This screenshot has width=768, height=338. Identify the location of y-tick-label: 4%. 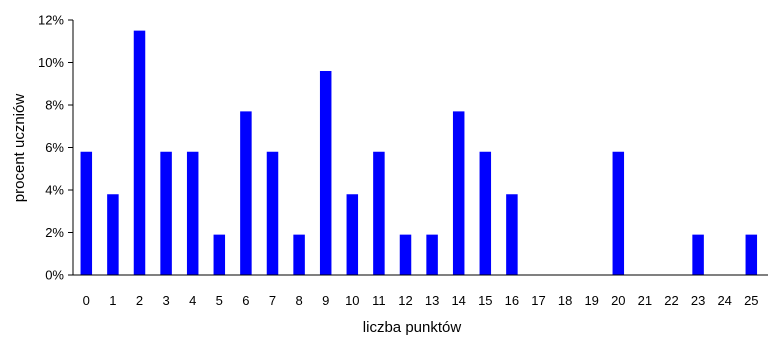
(54, 190).